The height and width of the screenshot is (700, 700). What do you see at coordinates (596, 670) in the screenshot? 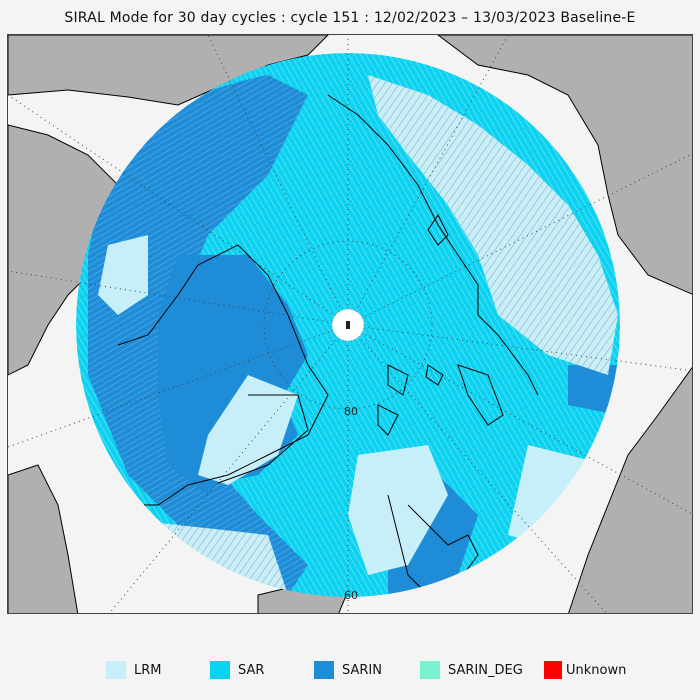
I see `legend-label-unknown: Unknown` at bounding box center [596, 670].